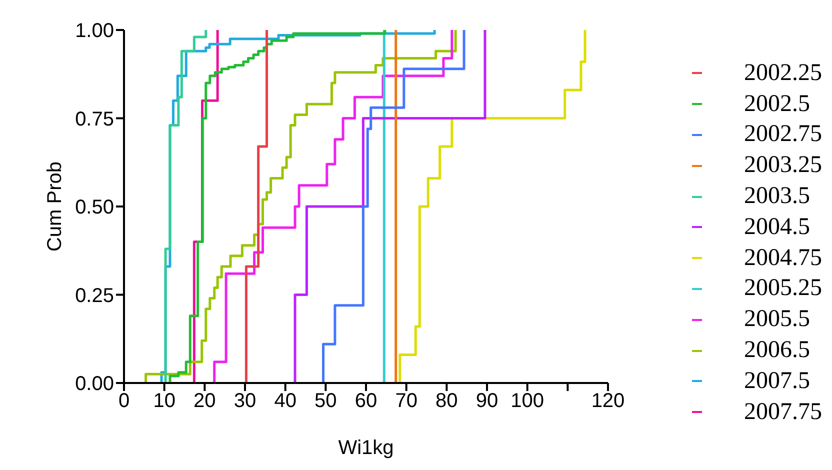 Image resolution: width=832 pixels, height=470 pixels. I want to click on x-tick-label: 100, so click(527, 401).